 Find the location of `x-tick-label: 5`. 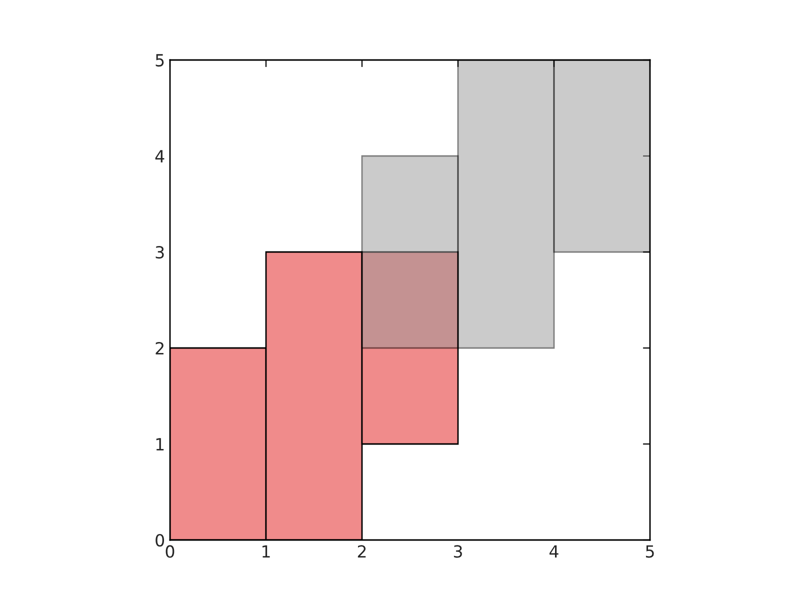

x-tick-label: 5 is located at coordinates (650, 551).